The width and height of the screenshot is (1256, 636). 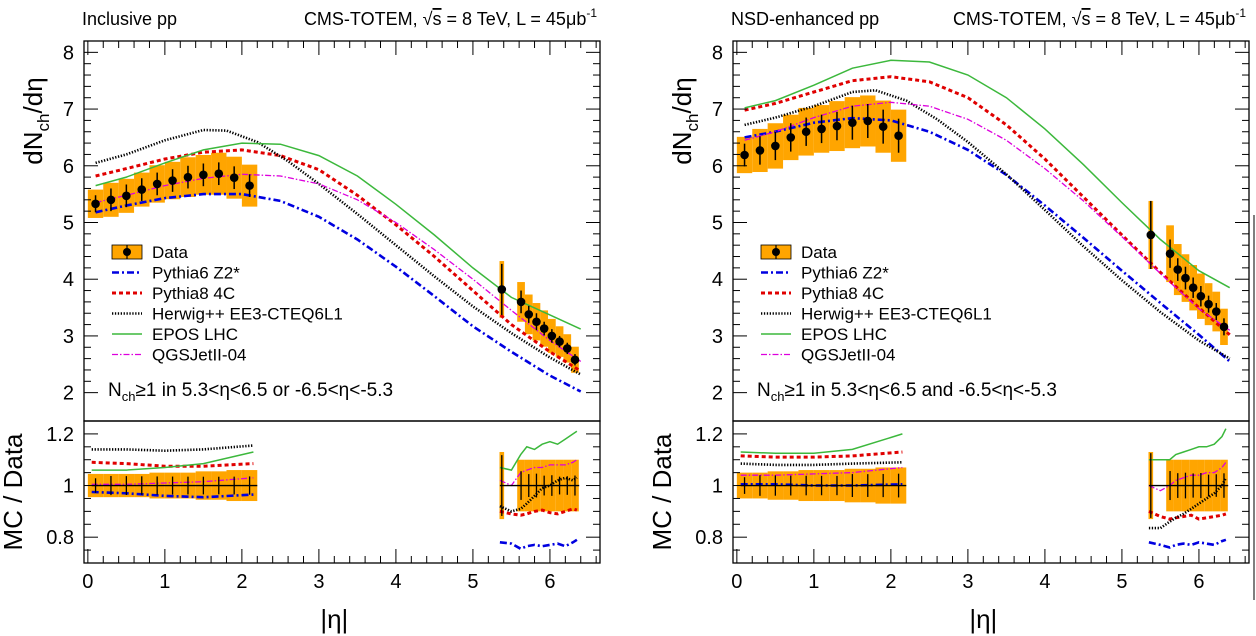 I want to click on x-tick-label: 4, so click(x=1044, y=582).